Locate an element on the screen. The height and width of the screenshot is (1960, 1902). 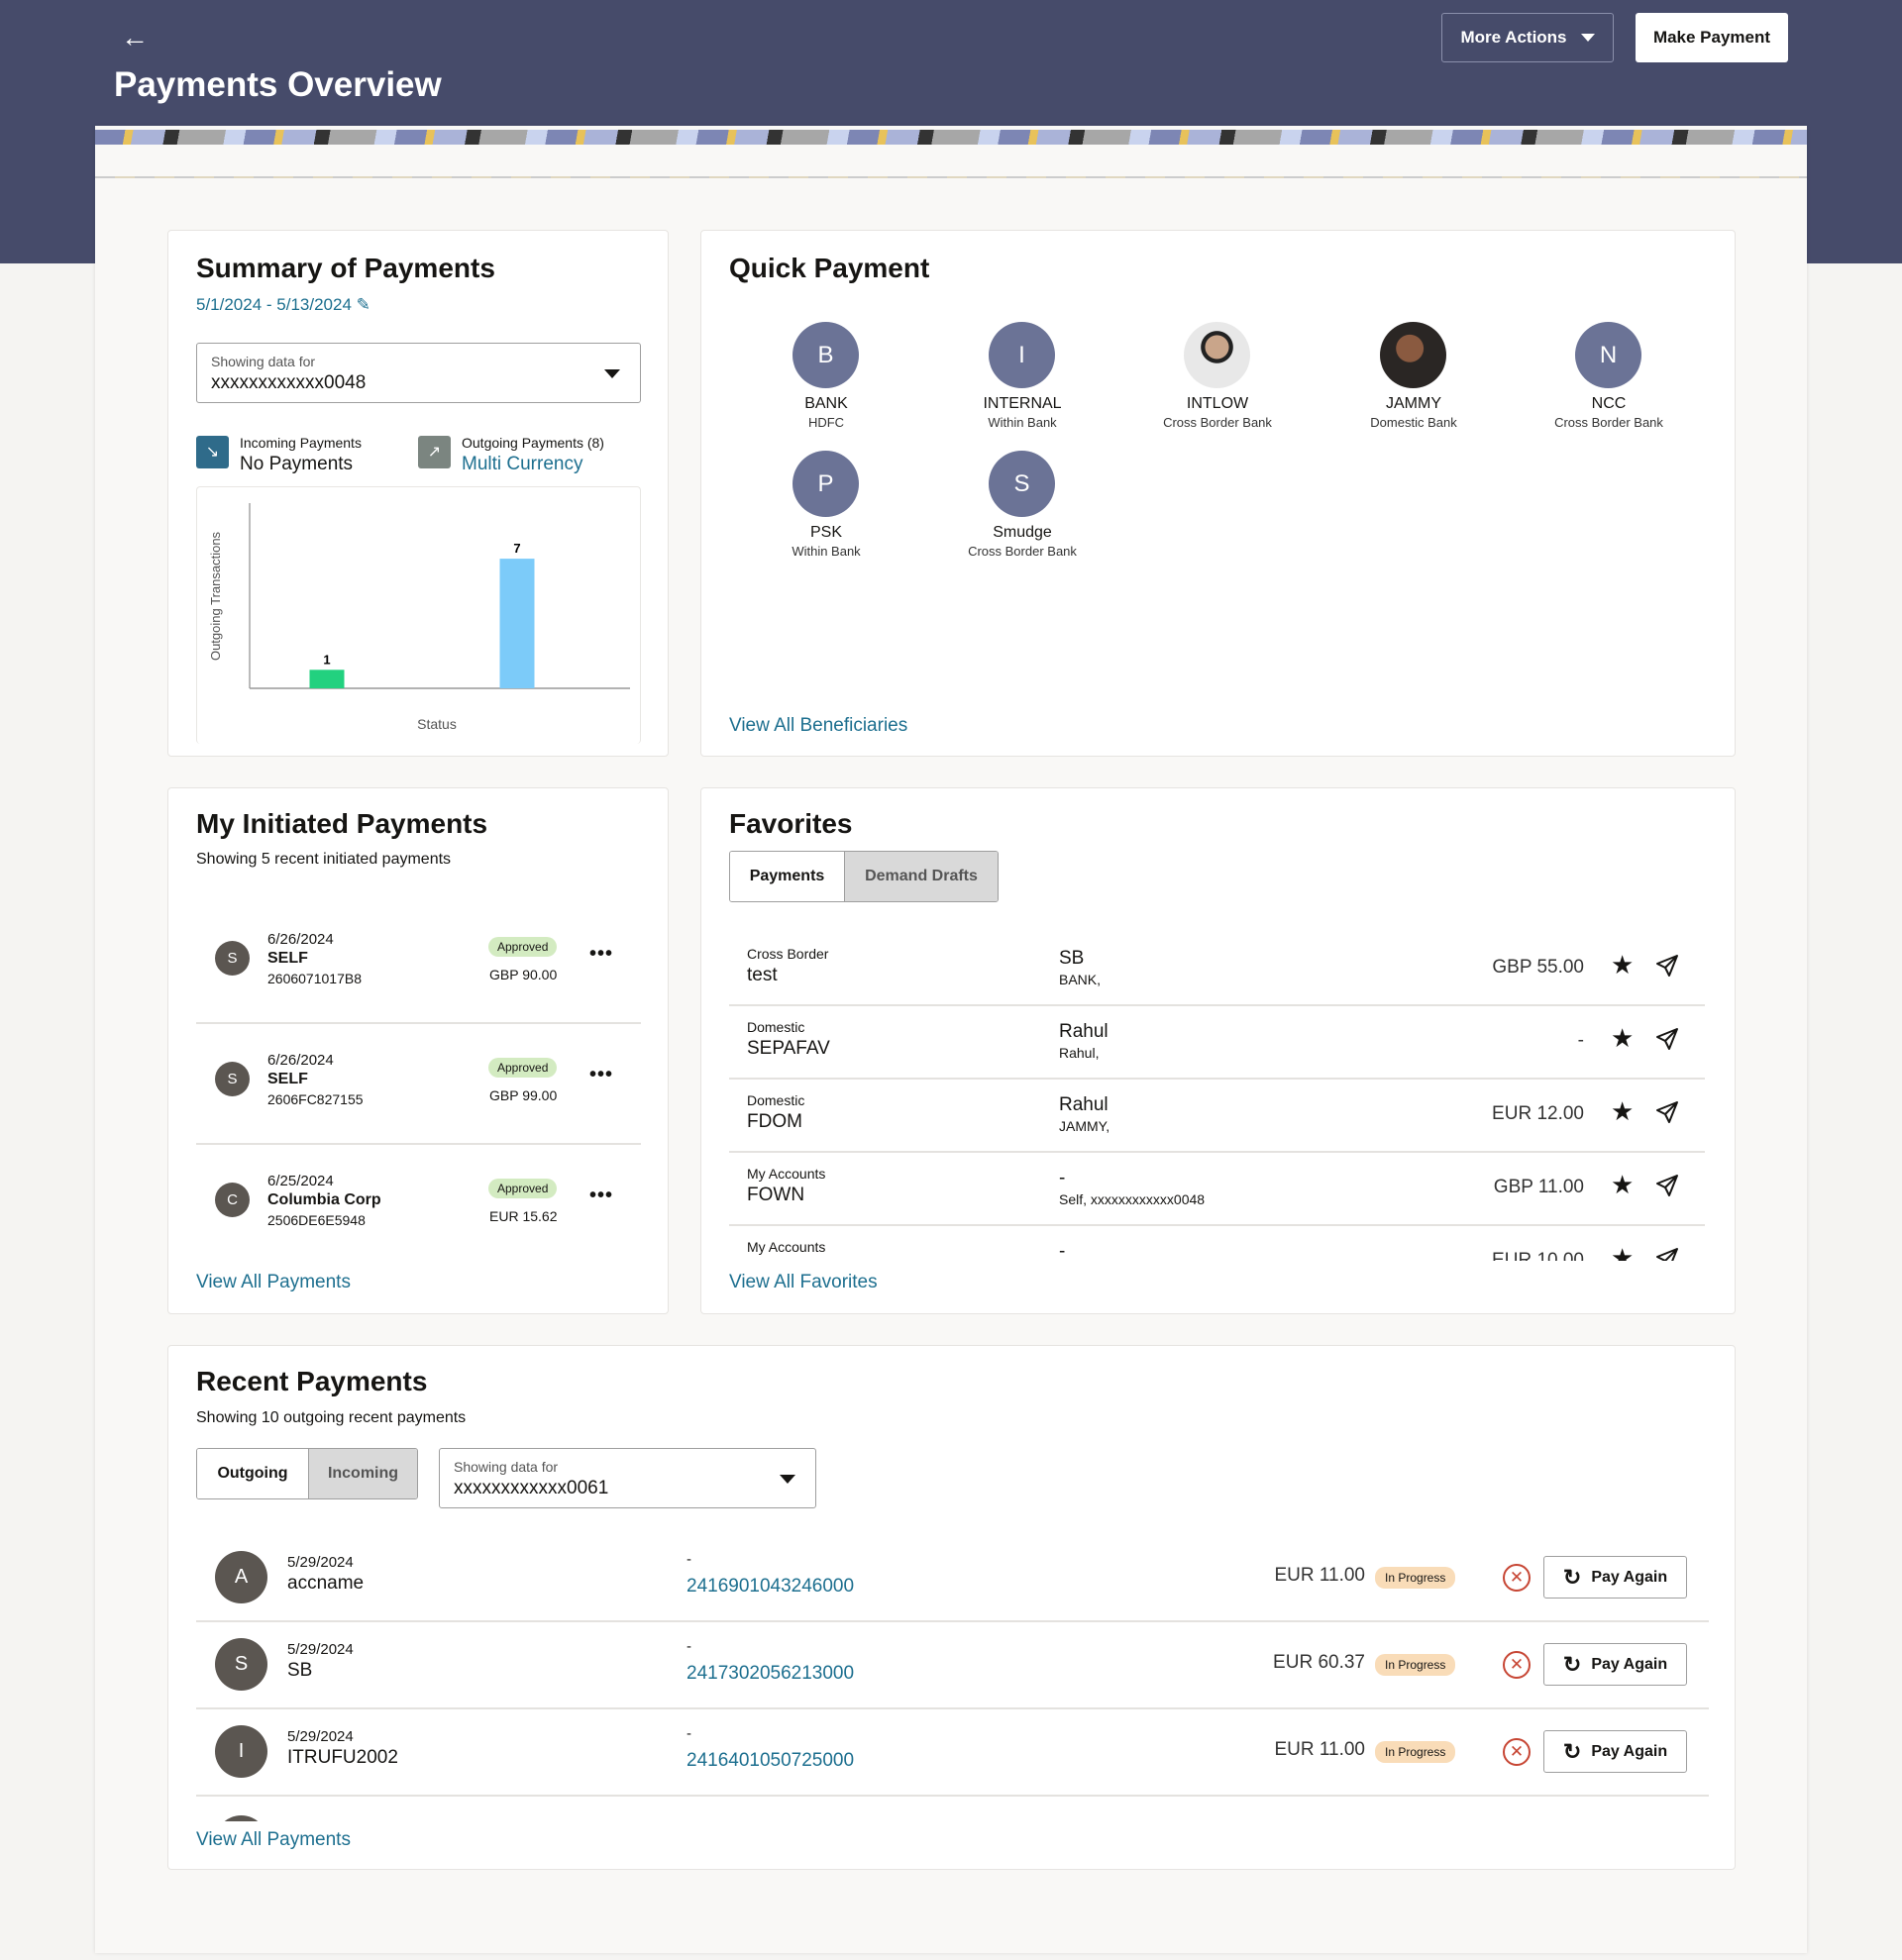
payment-amount: EUR 60.37 is located at coordinates (1319, 1663).